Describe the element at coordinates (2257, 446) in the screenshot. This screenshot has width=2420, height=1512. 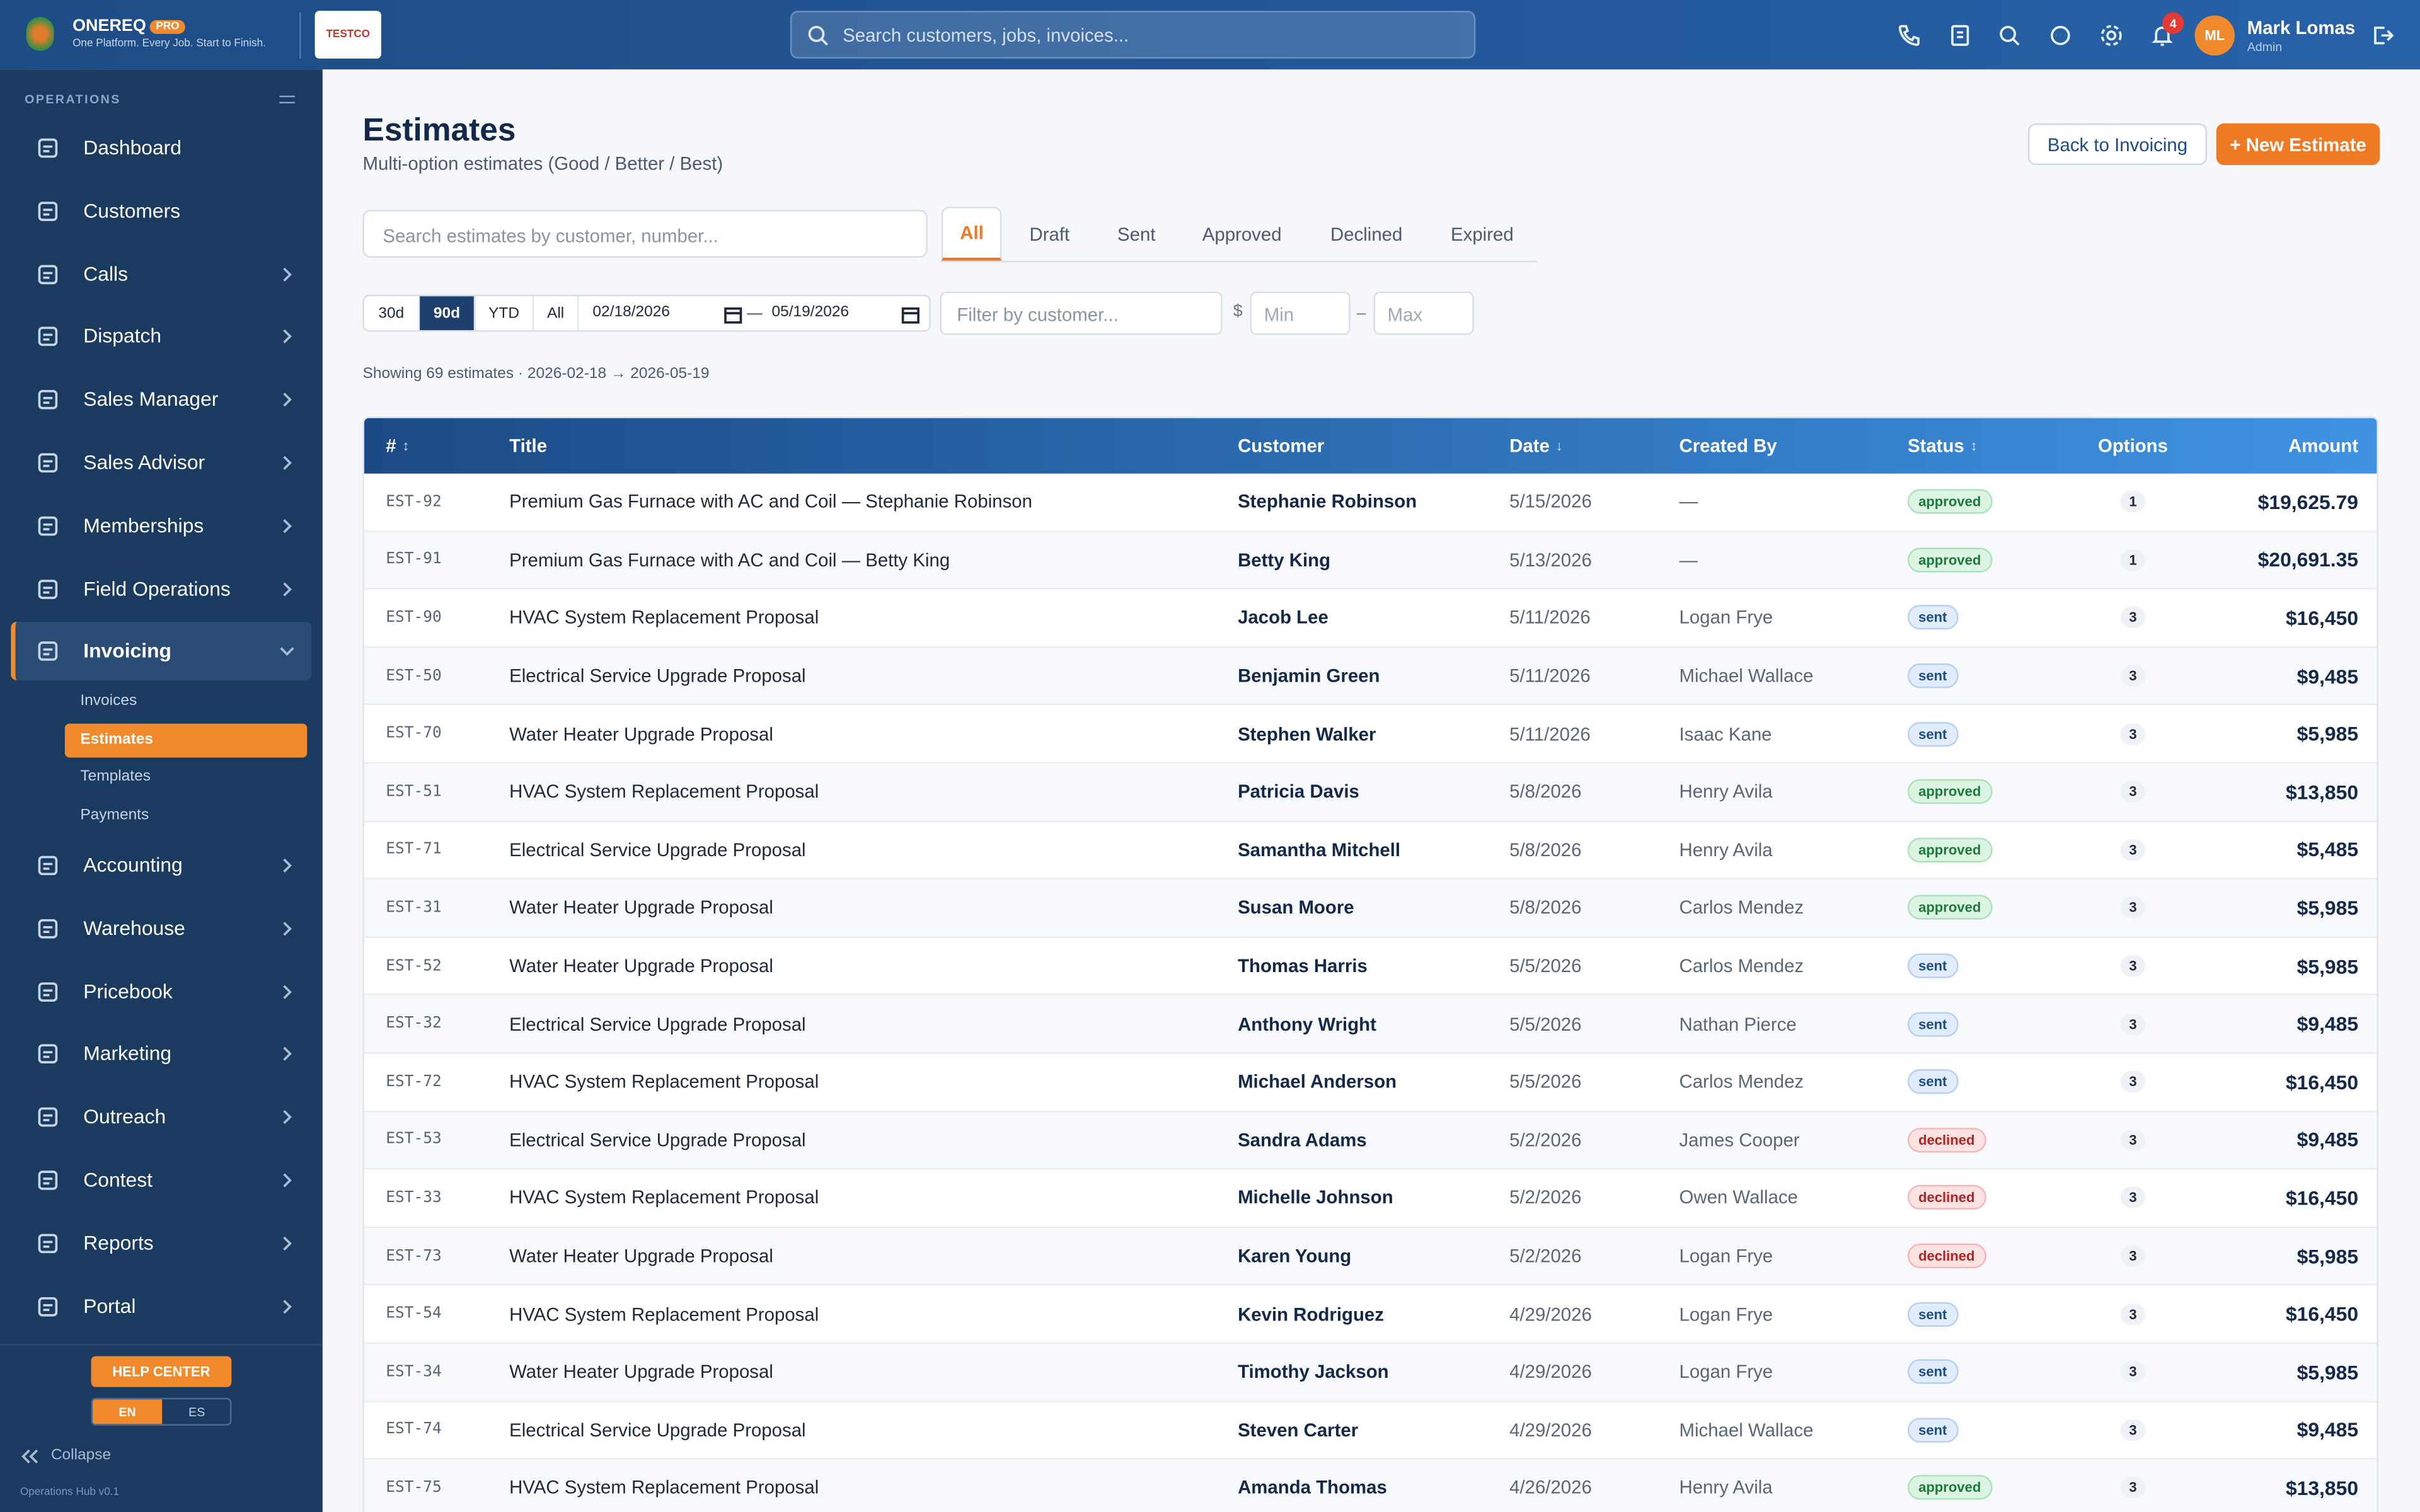
I see `column-header: Amount` at that location.